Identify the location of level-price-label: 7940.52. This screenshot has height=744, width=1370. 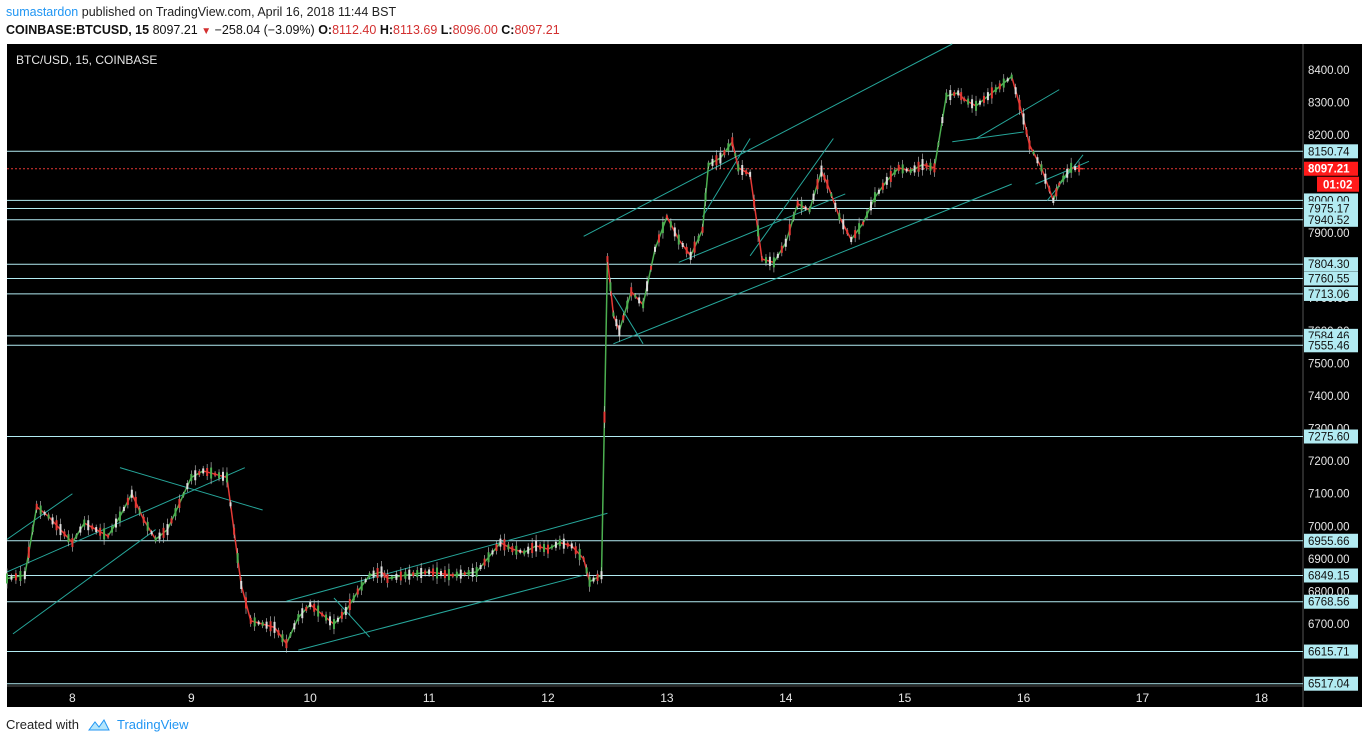
(1329, 221).